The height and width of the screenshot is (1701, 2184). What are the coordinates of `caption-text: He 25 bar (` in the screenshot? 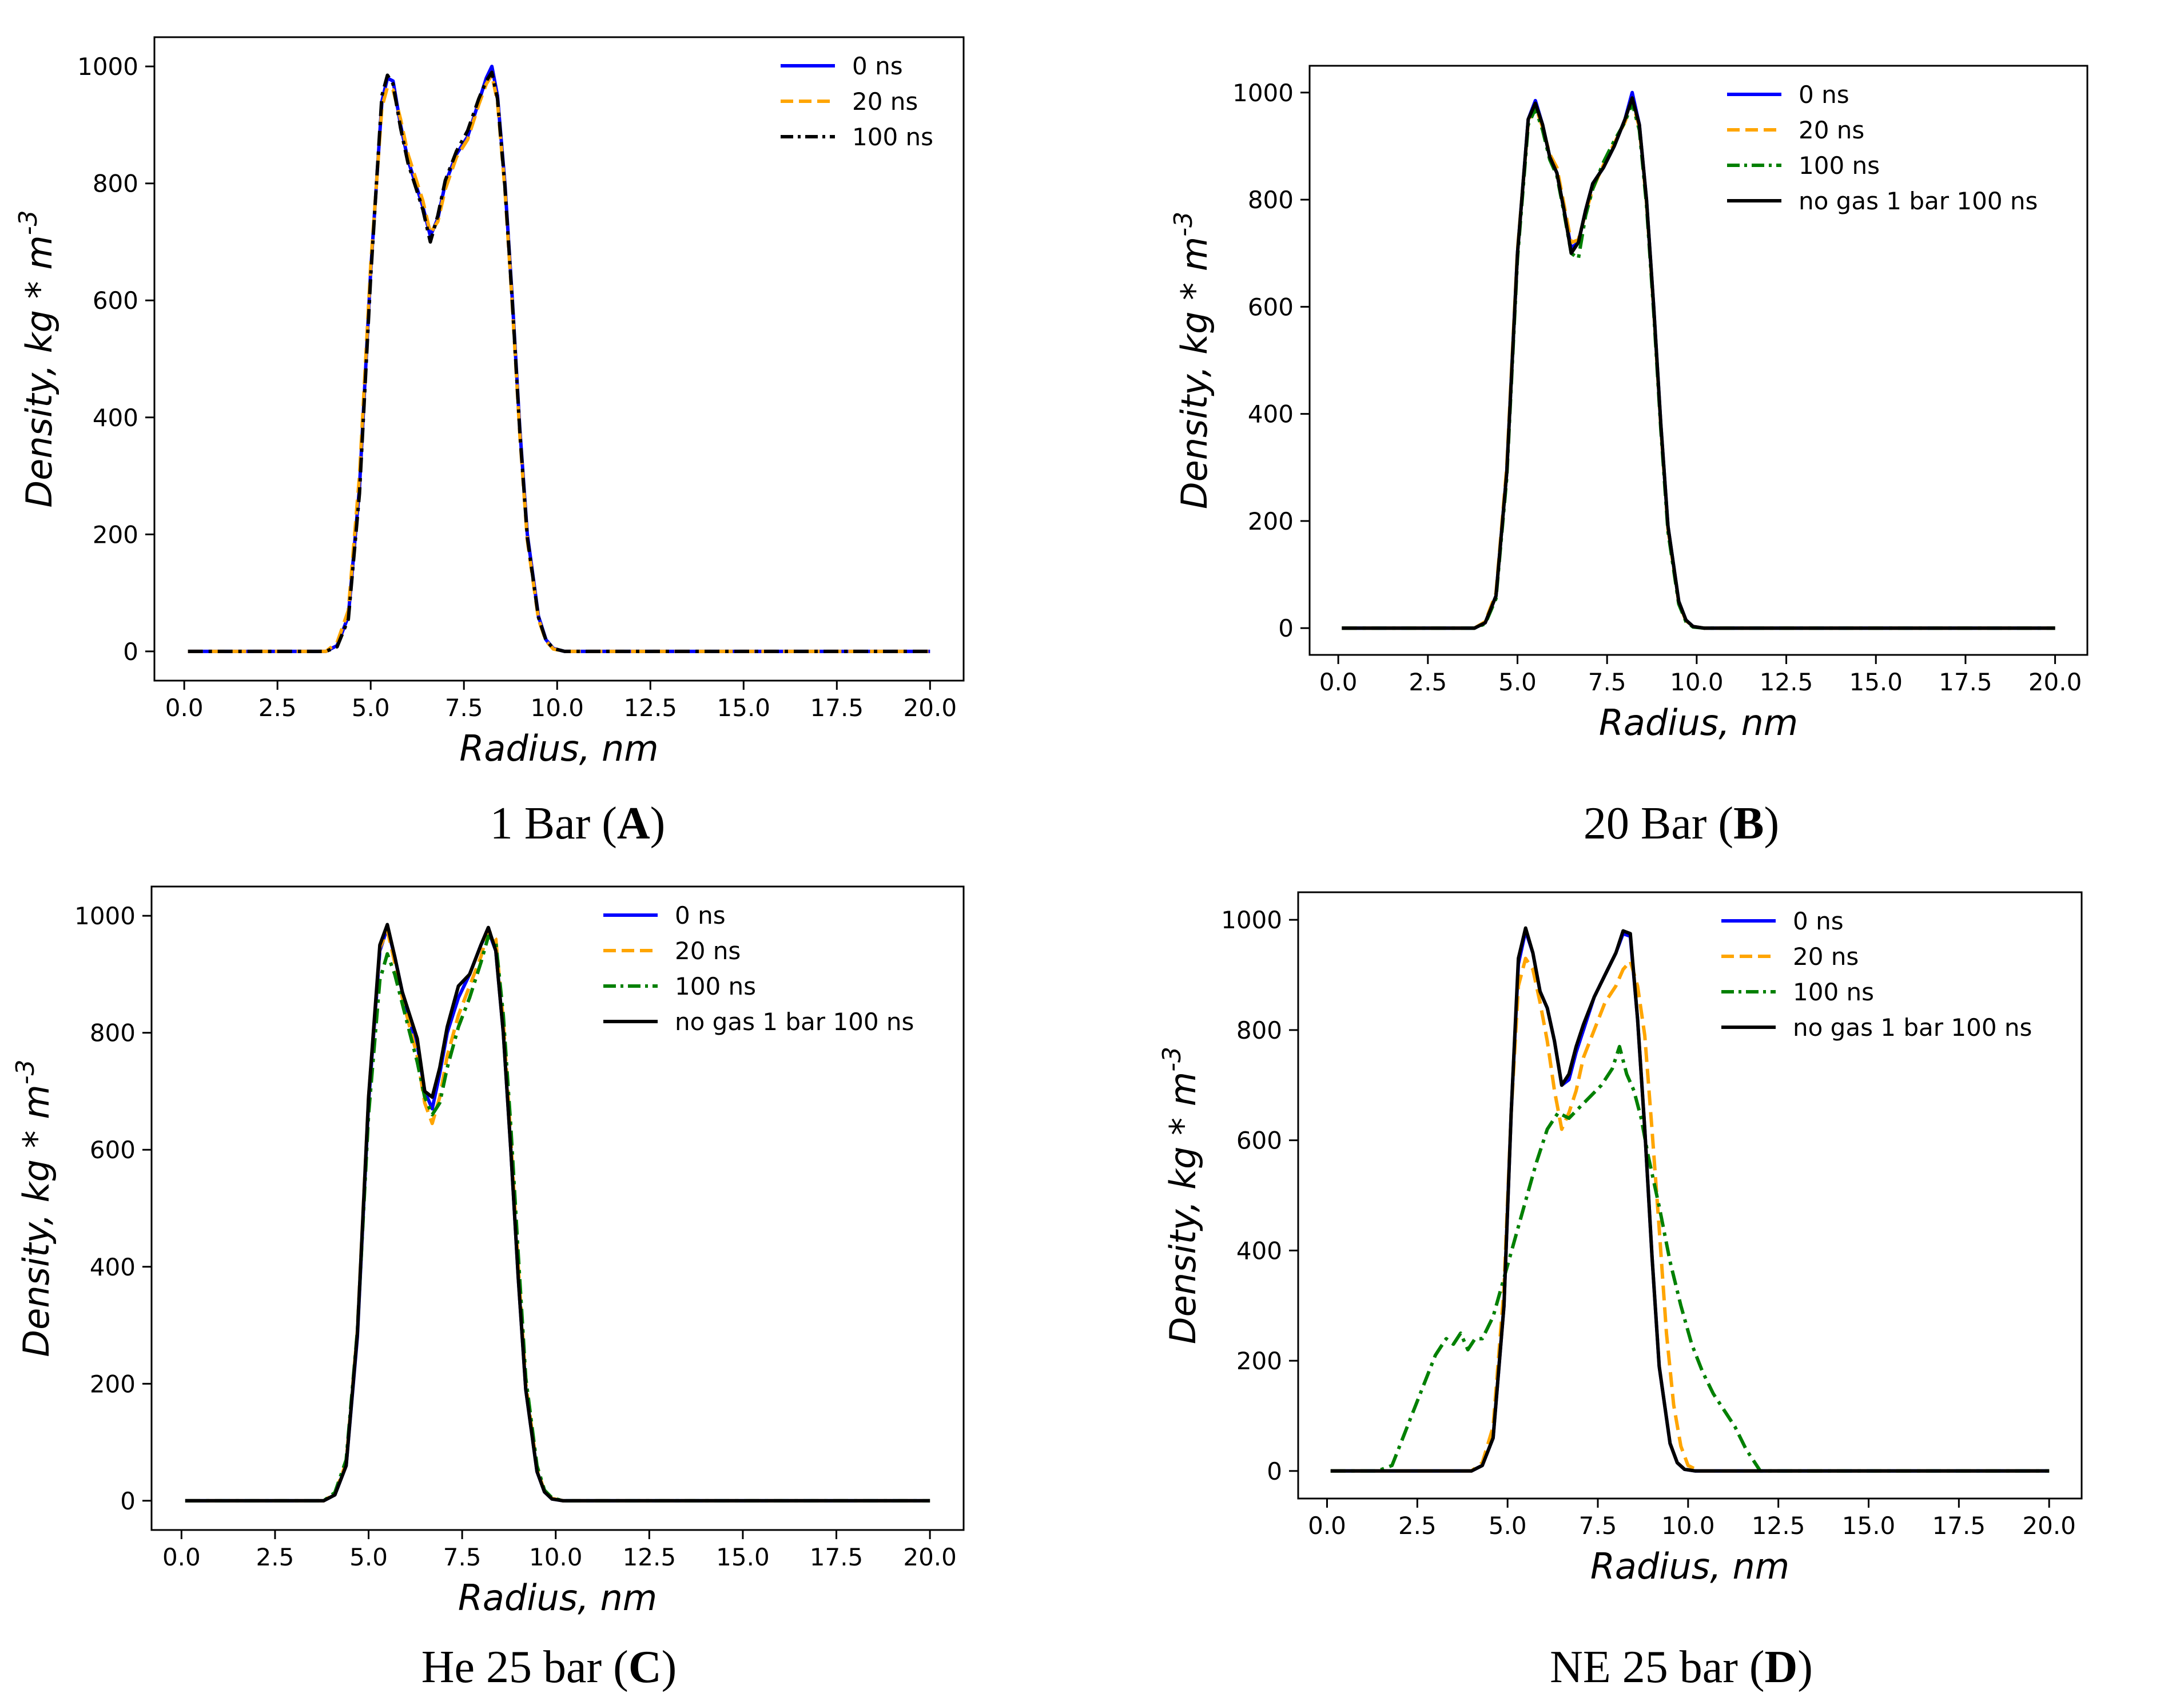 It's located at (524, 1667).